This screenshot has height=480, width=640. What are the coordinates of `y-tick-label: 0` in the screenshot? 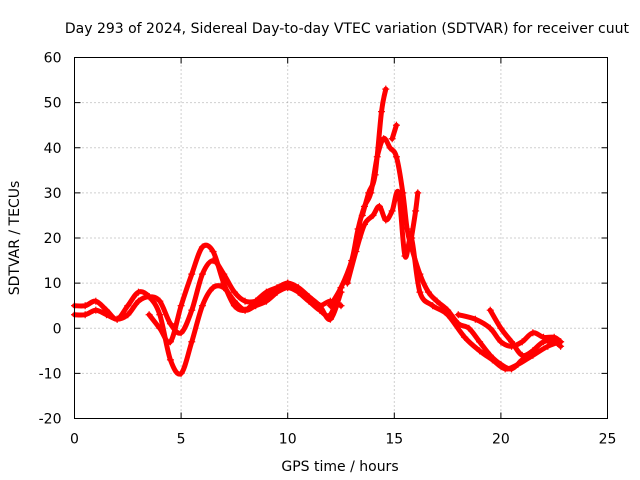 It's located at (57, 329).